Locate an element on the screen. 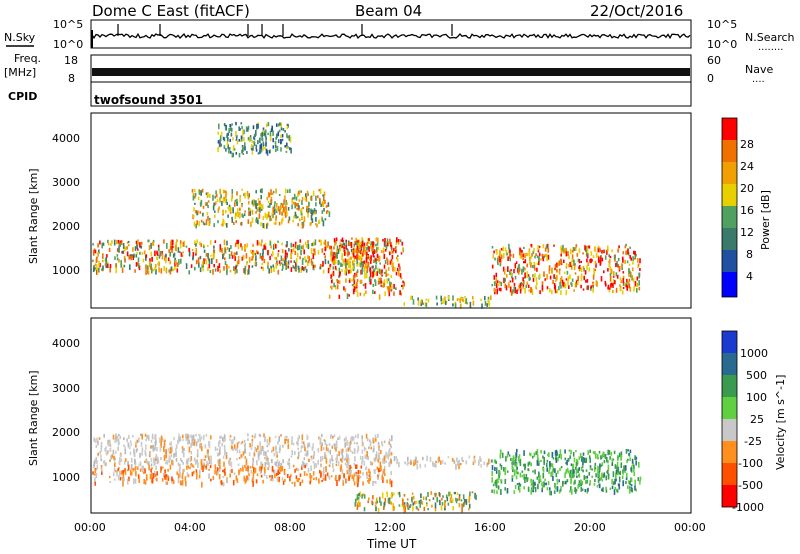 The height and width of the screenshot is (554, 800). time-tick: 16:00 is located at coordinates (490, 527).